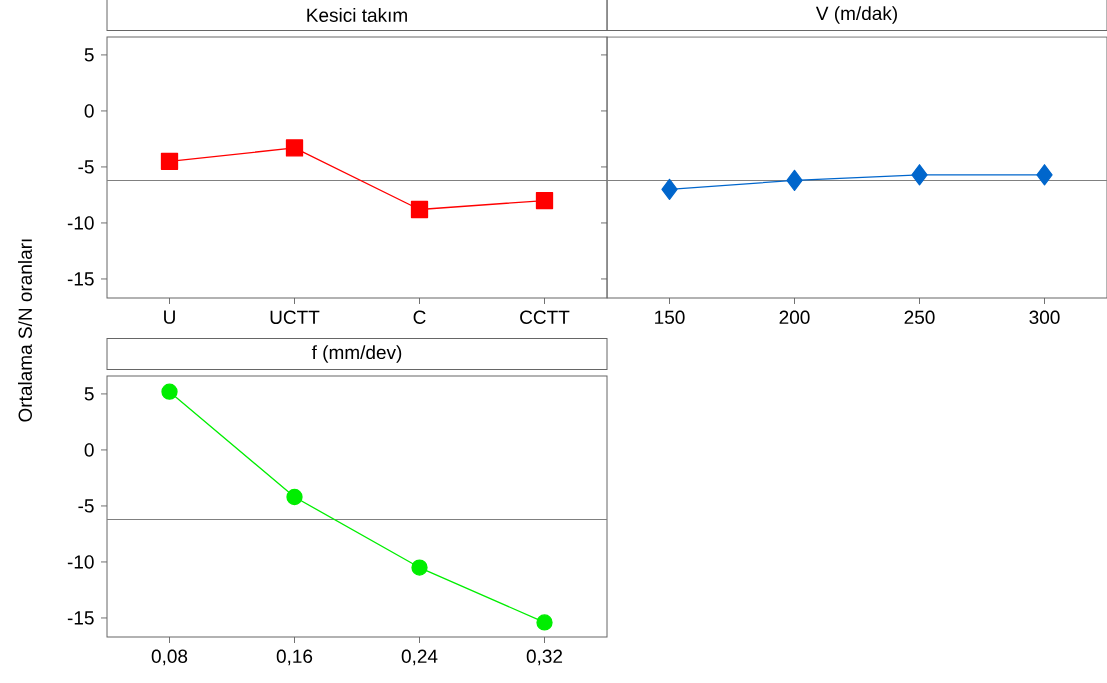  What do you see at coordinates (169, 317) in the screenshot?
I see `x-tick-label: U` at bounding box center [169, 317].